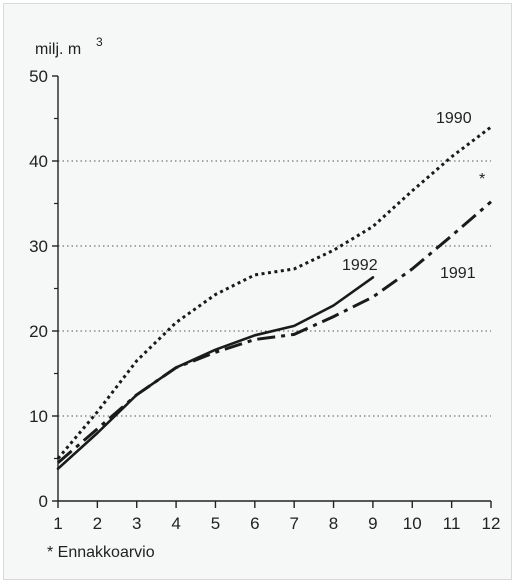 The height and width of the screenshot is (584, 516). I want to click on series-label-1990: 1990, so click(454, 118).